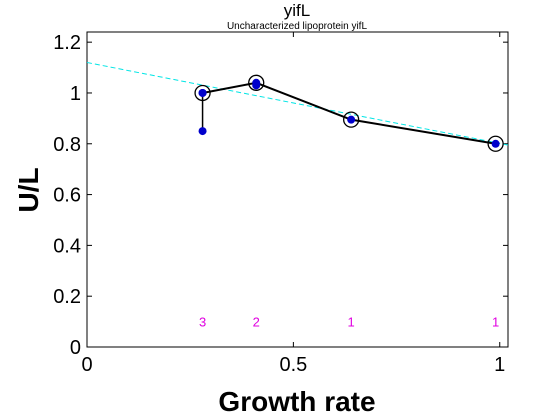  What do you see at coordinates (75, 94) in the screenshot?
I see `y-tick-label: 1` at bounding box center [75, 94].